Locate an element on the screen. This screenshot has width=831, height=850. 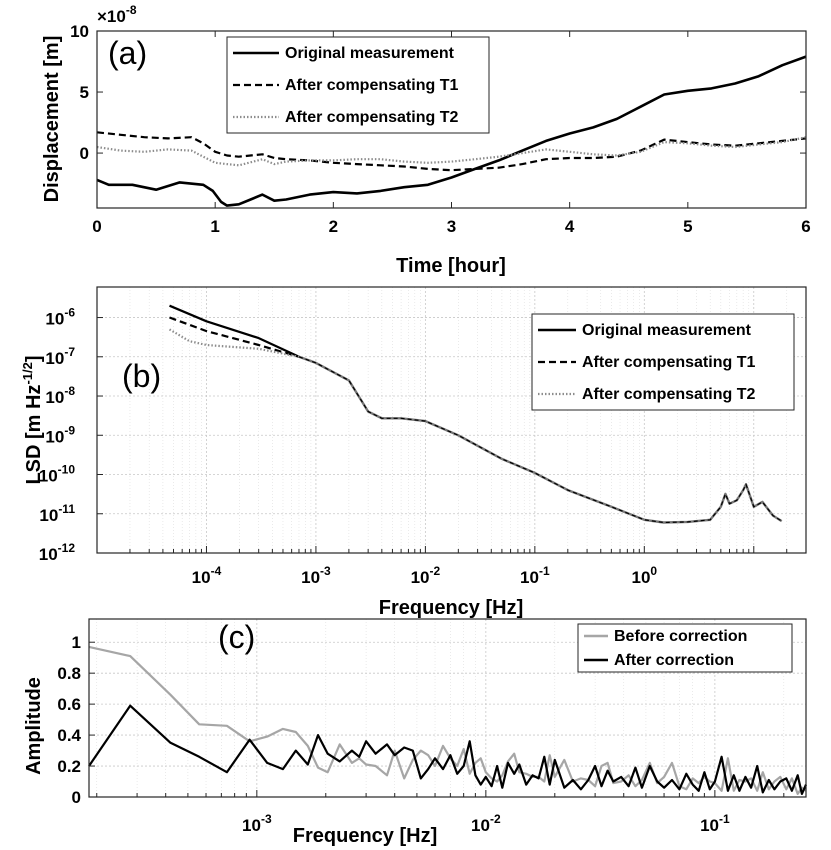
panel-b-series-overlay is located at coordinates (540, 440).